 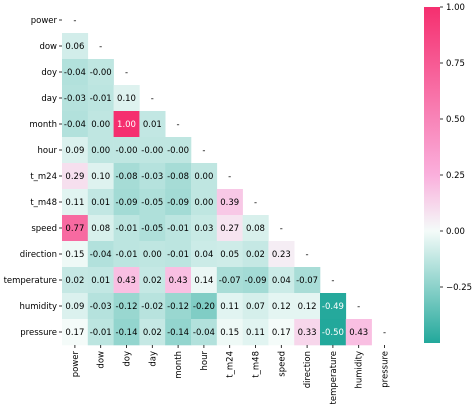 What do you see at coordinates (75, 98) in the screenshot?
I see `heatmap-cell-day-power` at bounding box center [75, 98].